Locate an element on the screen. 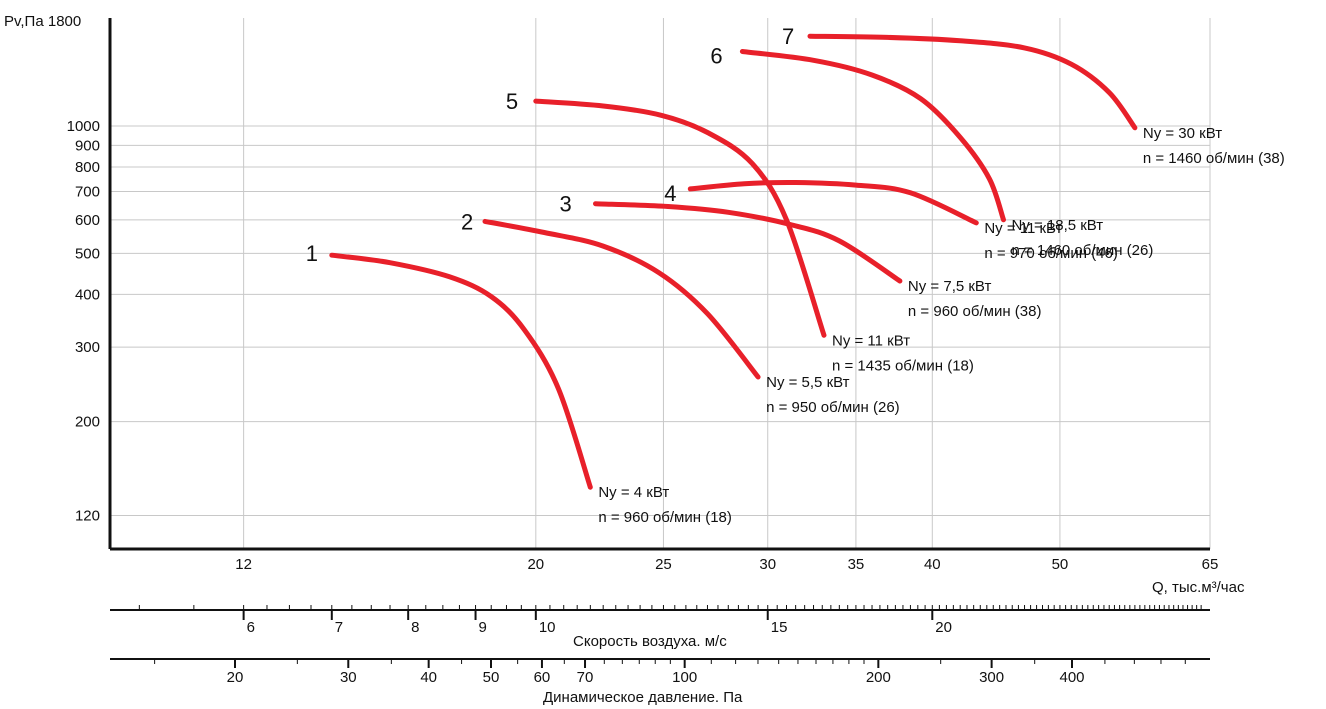 The image size is (1326, 709). speed-tick-label: 10 is located at coordinates (547, 627).